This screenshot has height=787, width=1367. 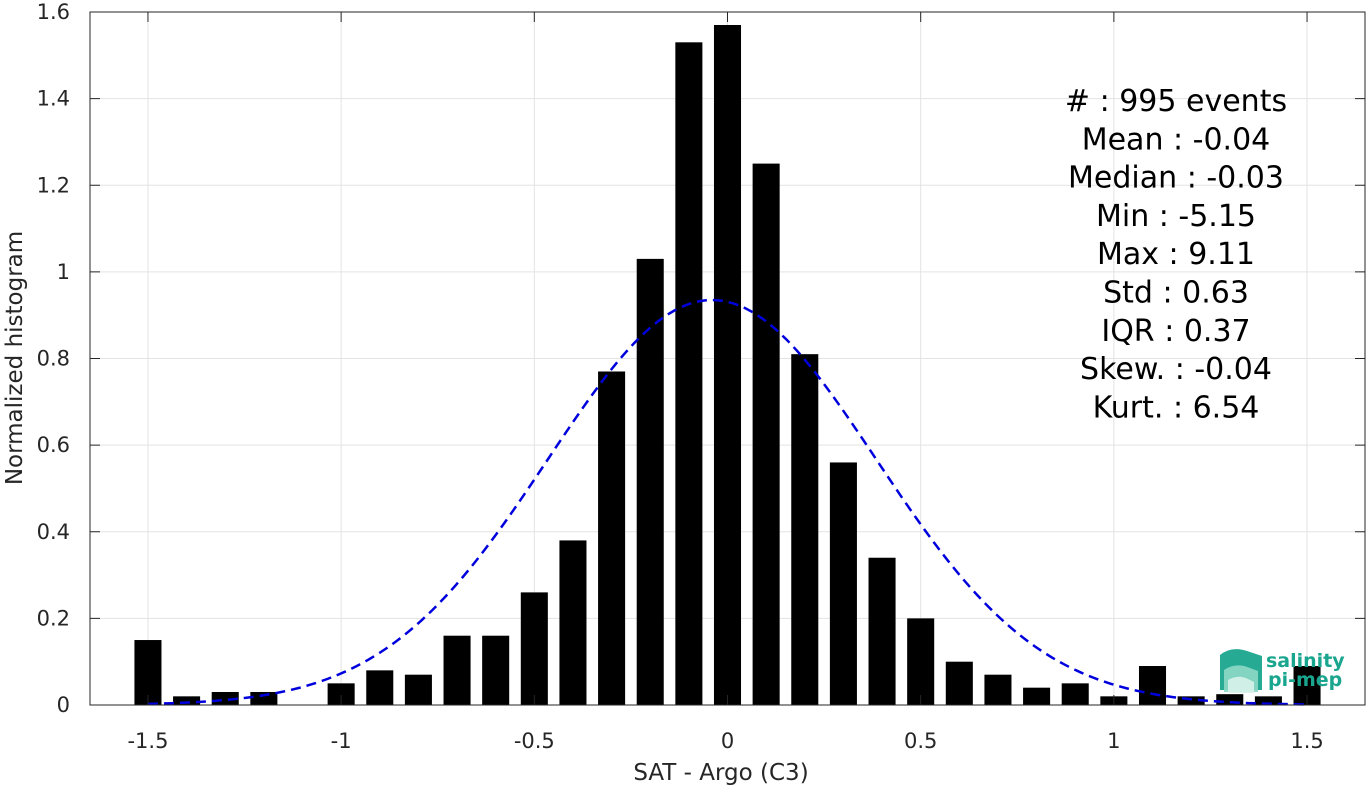 I want to click on stat-value: : 0.63, so click(x=1205, y=293).